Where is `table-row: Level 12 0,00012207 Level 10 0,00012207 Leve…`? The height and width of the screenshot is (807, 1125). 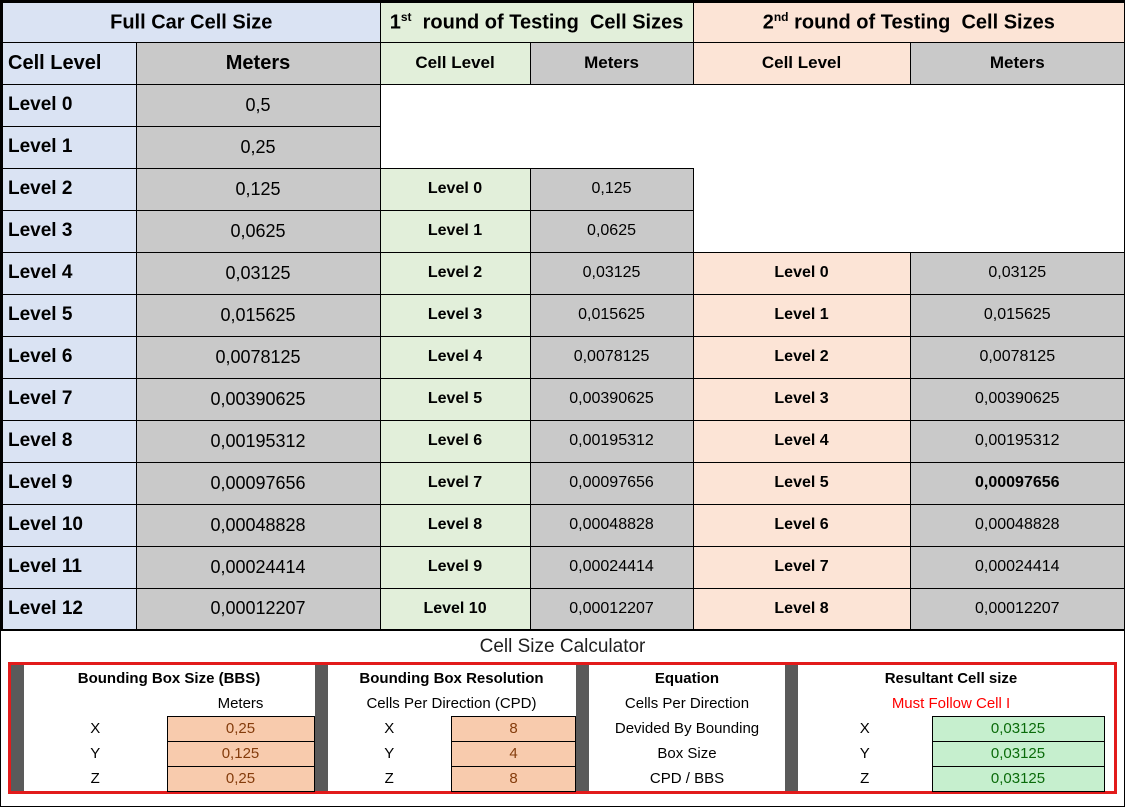
table-row: Level 12 0,00012207 Level 10 0,00012207 Leve… is located at coordinates (562, 609).